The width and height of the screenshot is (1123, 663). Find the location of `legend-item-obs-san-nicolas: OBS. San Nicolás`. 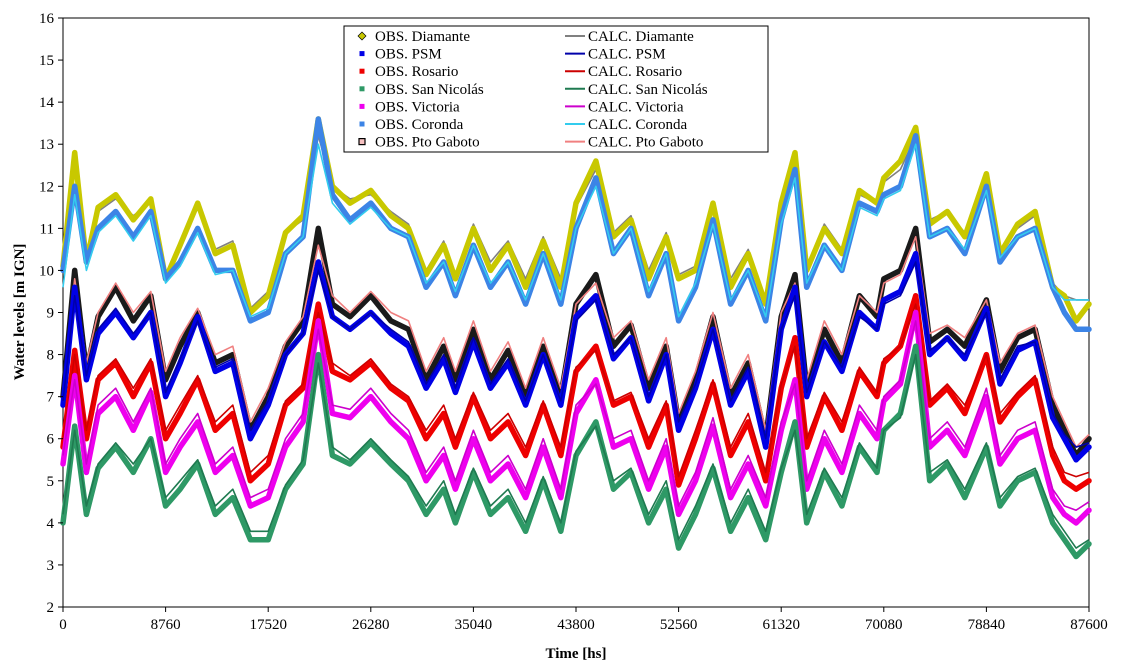

legend-item-obs-san-nicolas: OBS. San Nicolás is located at coordinates (421, 90).